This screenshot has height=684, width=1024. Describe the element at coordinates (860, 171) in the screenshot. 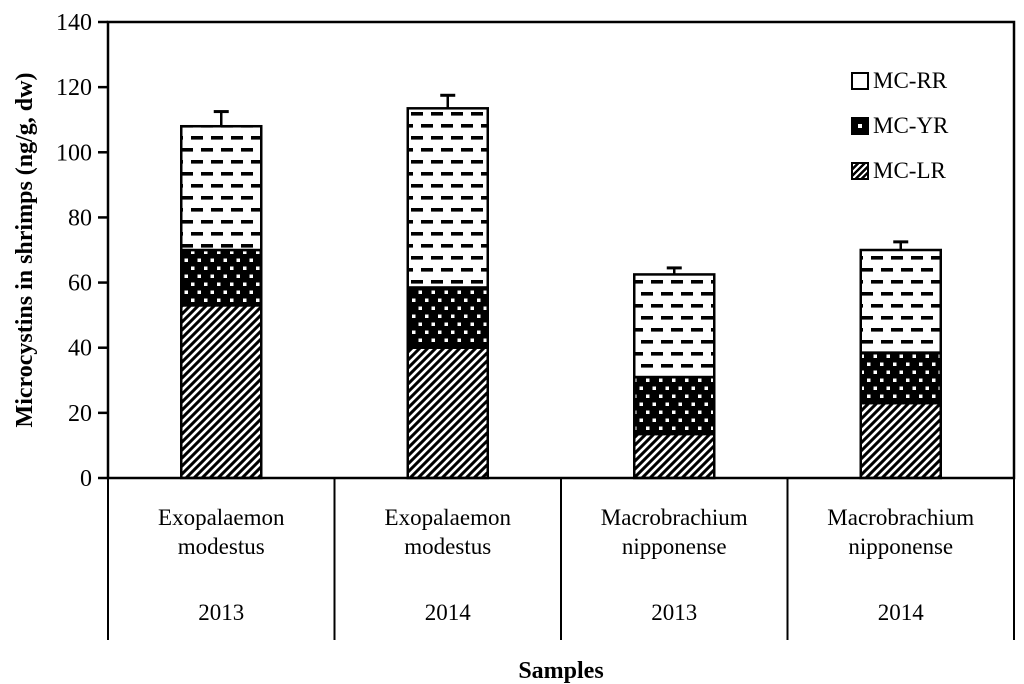

I see `legend-swatch-mc-lr-icon` at that location.